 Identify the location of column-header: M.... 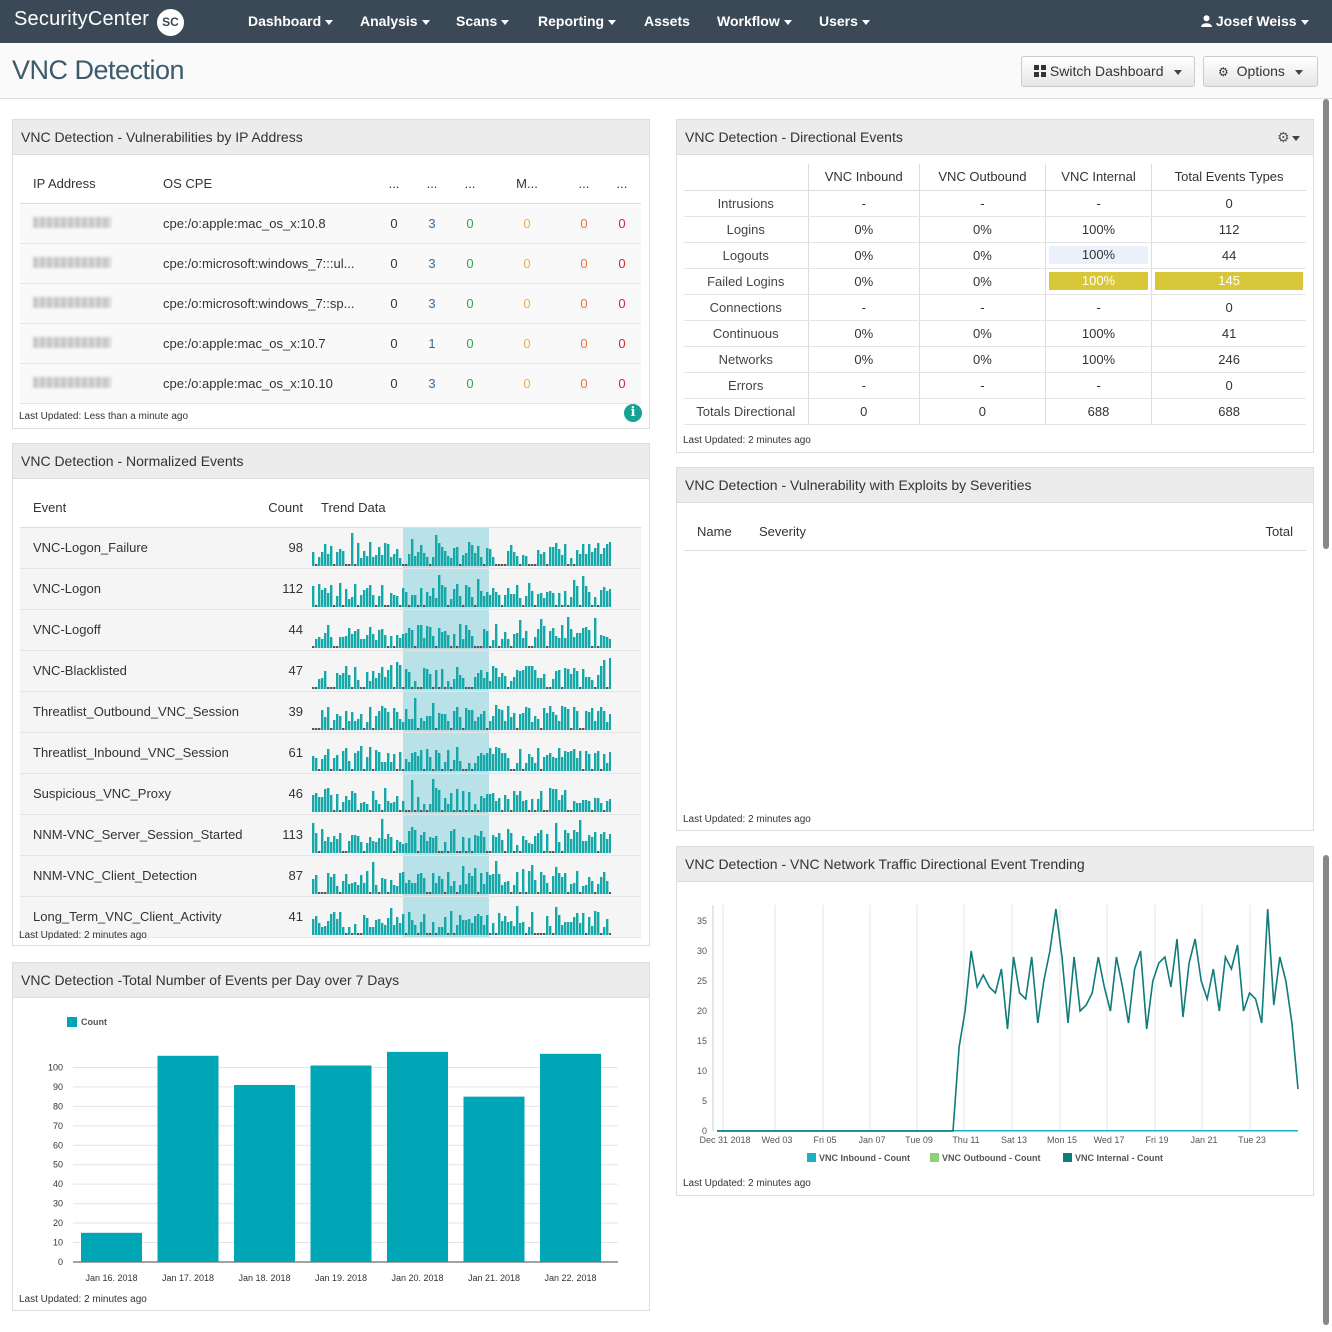
(527, 184).